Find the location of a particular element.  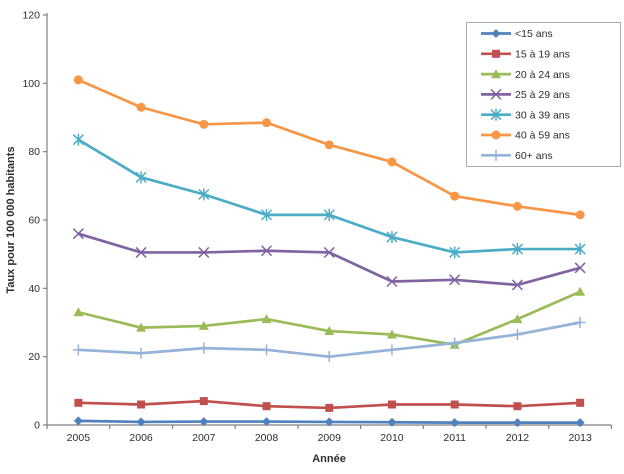

legend-item: 30 à 39 ans is located at coordinates (525, 114).